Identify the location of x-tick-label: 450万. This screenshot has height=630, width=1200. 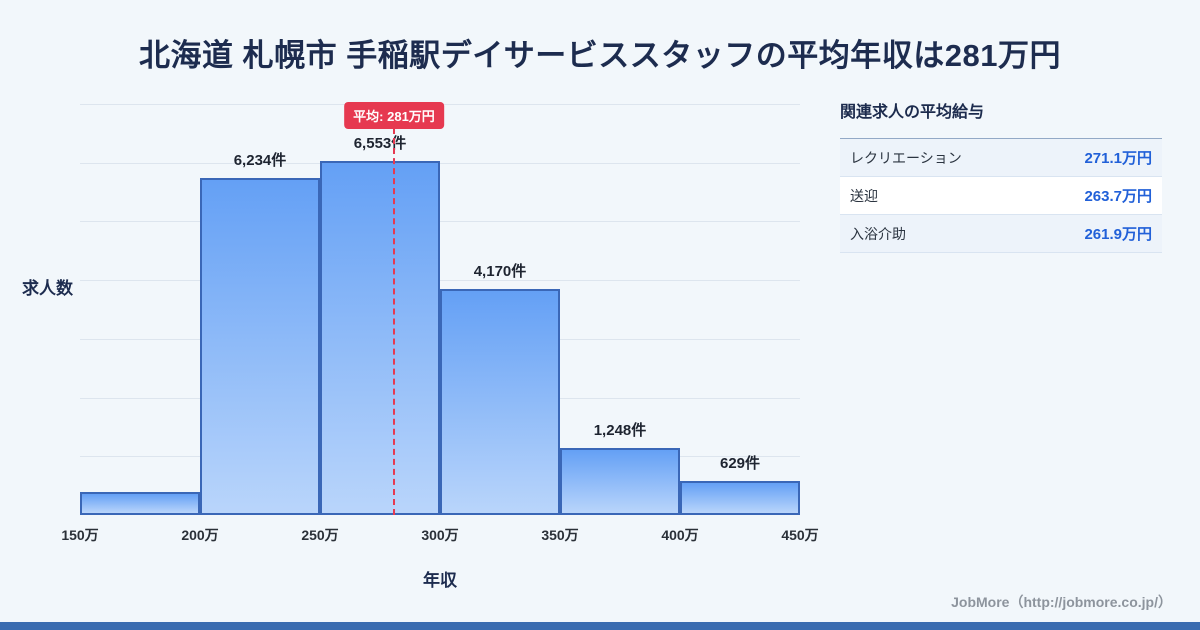
(800, 535).